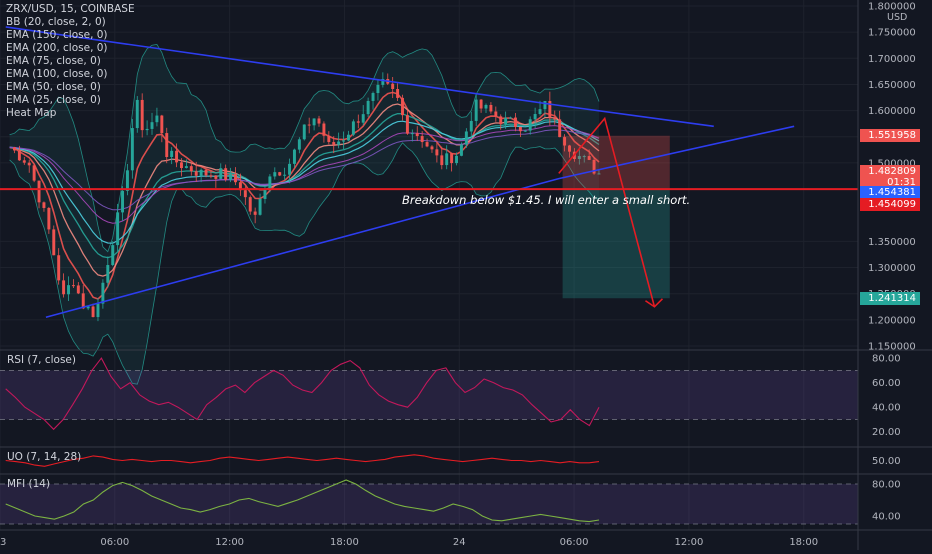 This screenshot has width=932, height=554. I want to click on legend-ema150: EMA (150, close, 0), so click(57, 35).